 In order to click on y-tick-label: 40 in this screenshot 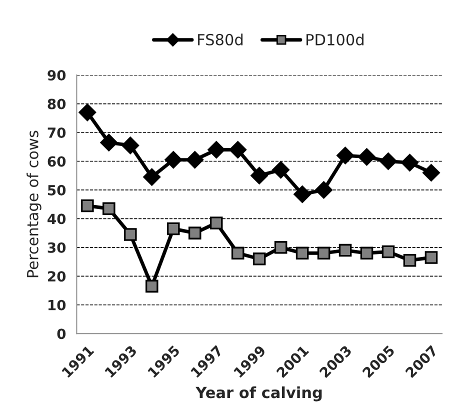, I will do `click(57, 219)`.